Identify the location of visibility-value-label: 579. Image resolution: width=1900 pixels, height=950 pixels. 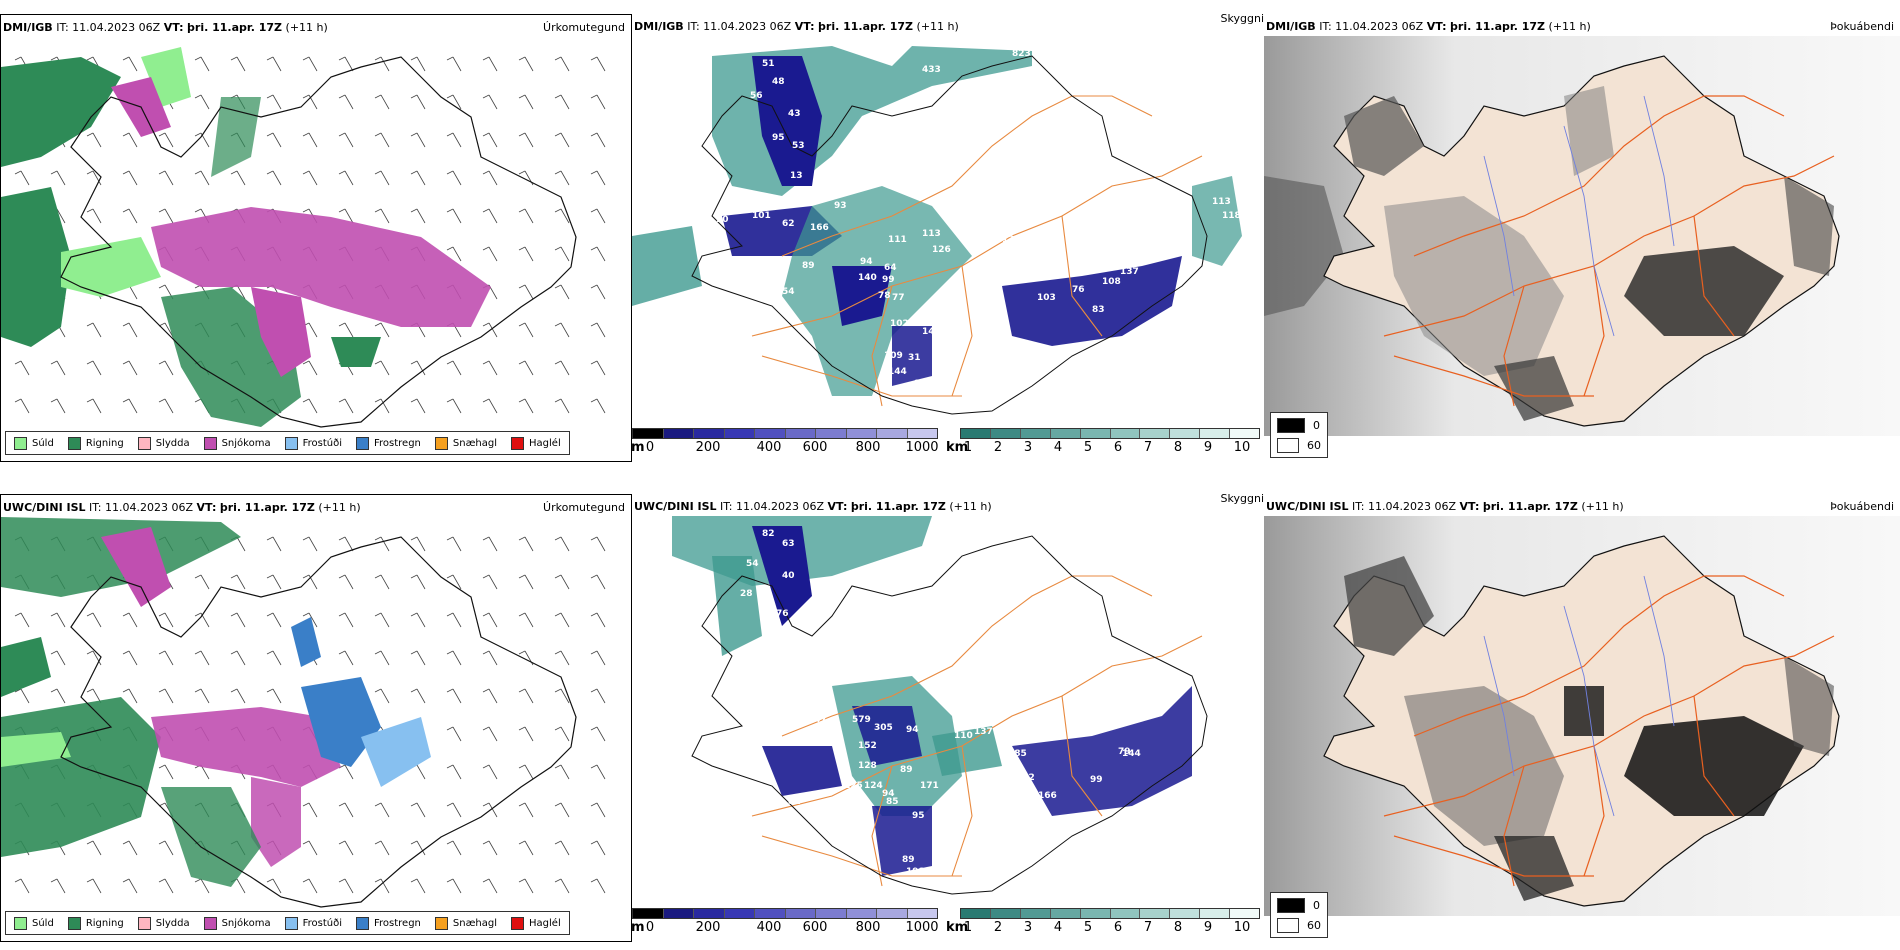
(861, 720).